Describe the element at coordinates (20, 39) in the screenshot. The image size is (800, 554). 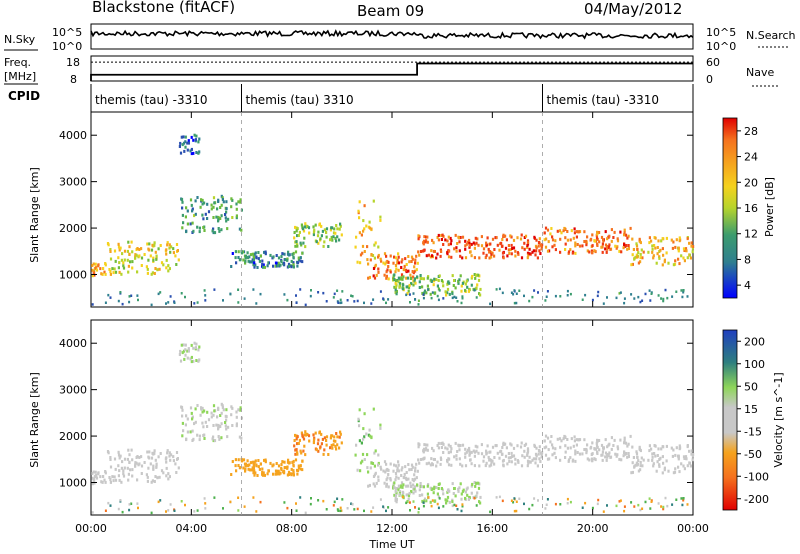
I see `nsky-label: N.Sky` at that location.